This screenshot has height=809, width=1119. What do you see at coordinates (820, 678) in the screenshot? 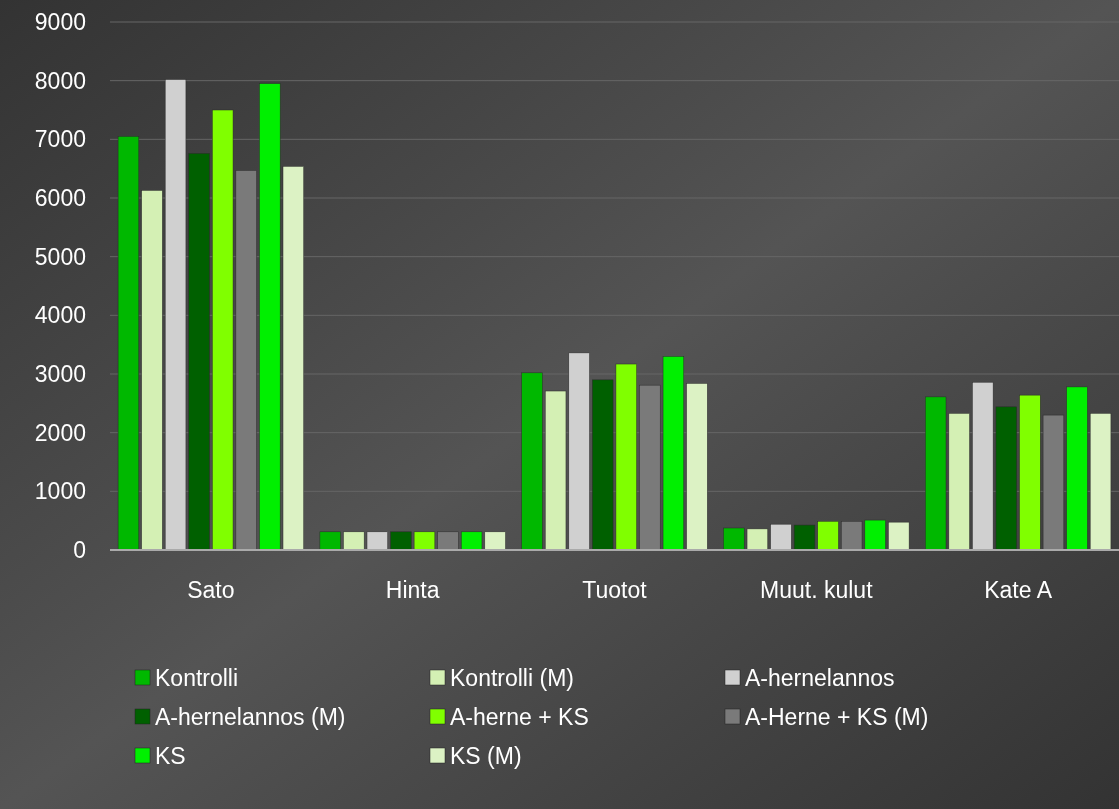
I see `legend-label: A-hernelannos` at bounding box center [820, 678].